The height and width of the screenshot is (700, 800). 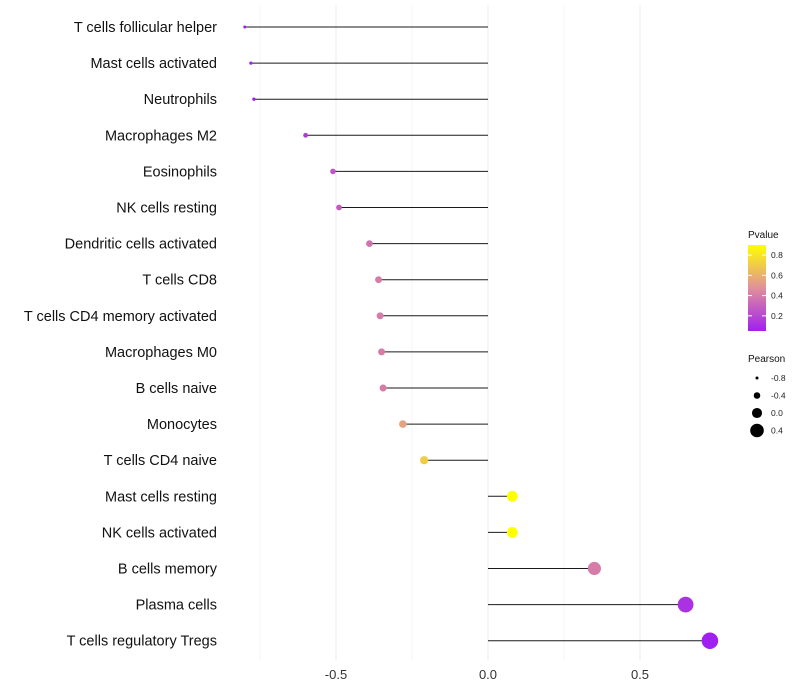 What do you see at coordinates (182, 425) in the screenshot?
I see `category-label: Monocytes` at bounding box center [182, 425].